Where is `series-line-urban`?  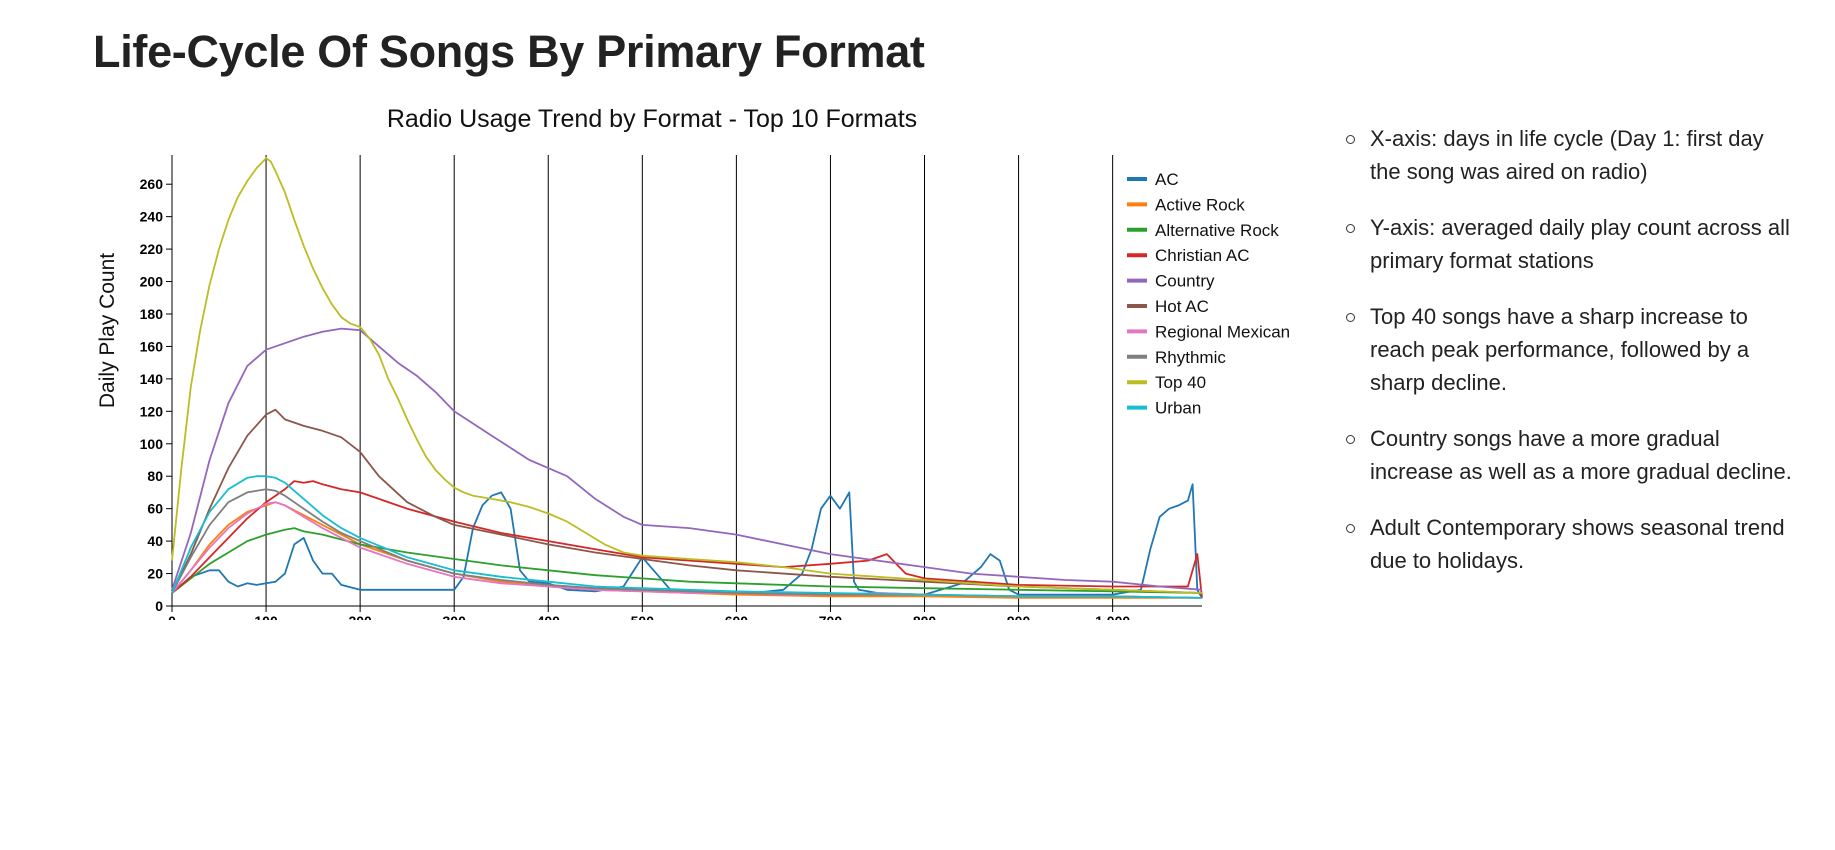 series-line-urban is located at coordinates (687, 537).